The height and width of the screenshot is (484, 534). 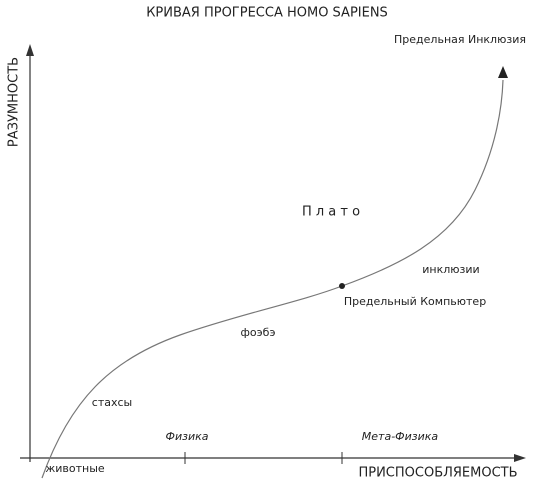 What do you see at coordinates (503, 72) in the screenshot?
I see `curve-arrow` at bounding box center [503, 72].